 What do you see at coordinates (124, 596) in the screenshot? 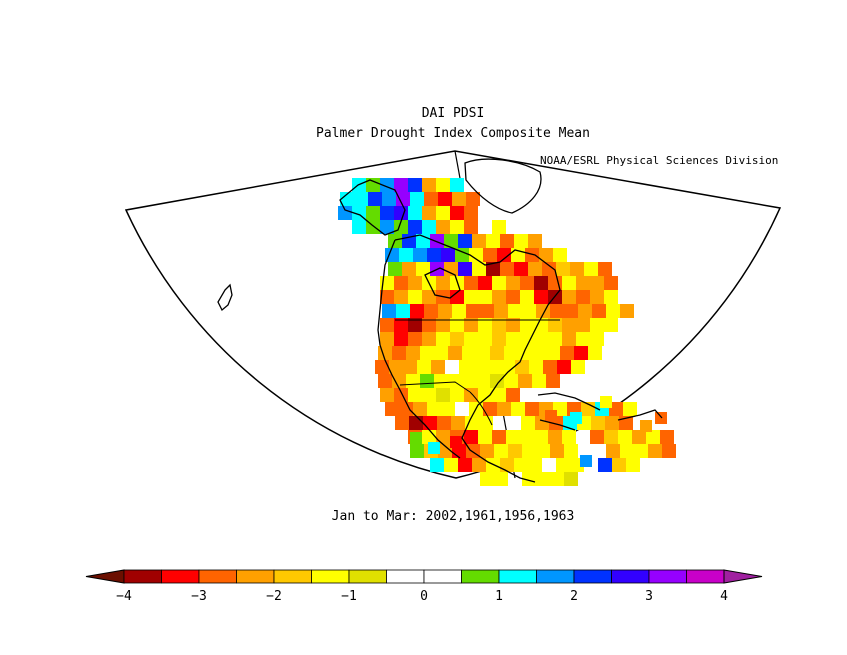
I see `colorbar-tick-label: −4` at bounding box center [124, 596].